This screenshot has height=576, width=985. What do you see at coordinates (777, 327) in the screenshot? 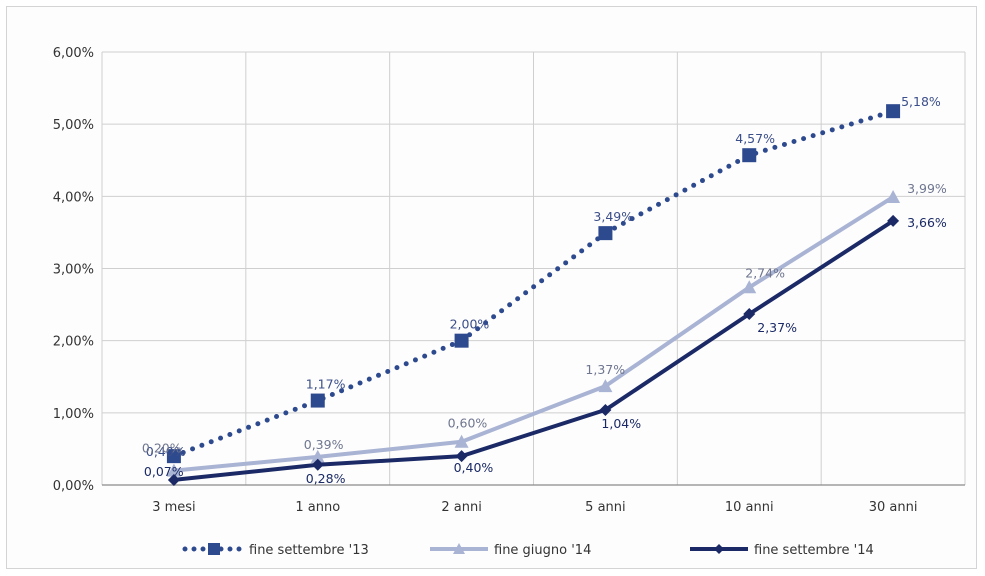
I see `data-label: 2,37%` at bounding box center [777, 327].